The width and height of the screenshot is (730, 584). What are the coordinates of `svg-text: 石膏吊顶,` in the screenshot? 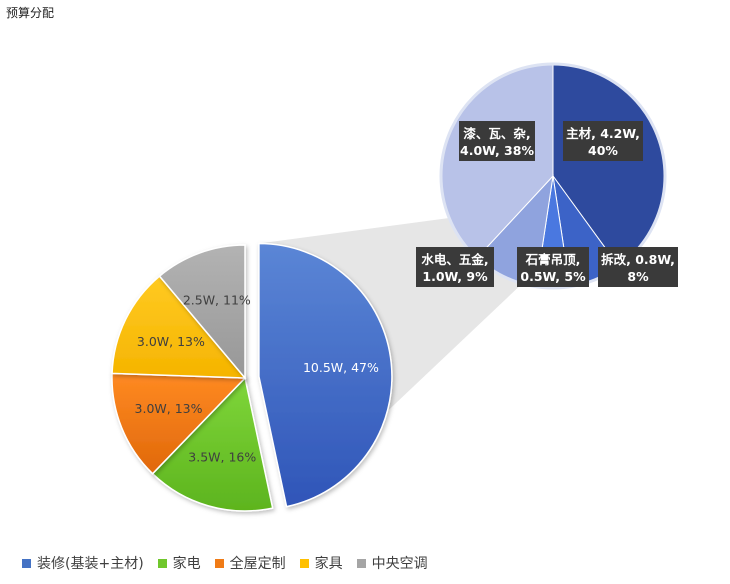 It's located at (553, 259).